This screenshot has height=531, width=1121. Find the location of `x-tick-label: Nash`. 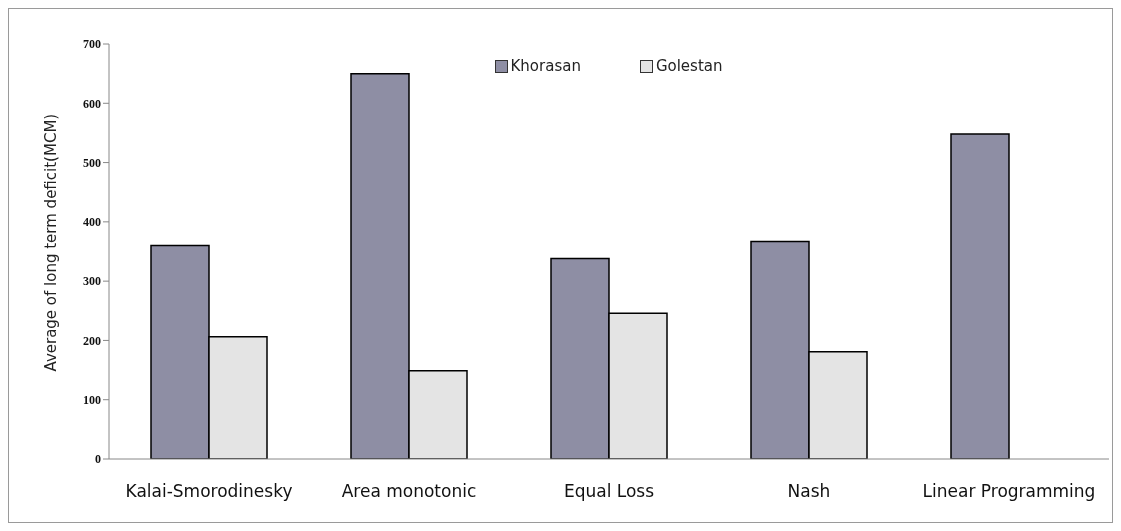

x-tick-label: Nash is located at coordinates (809, 491).